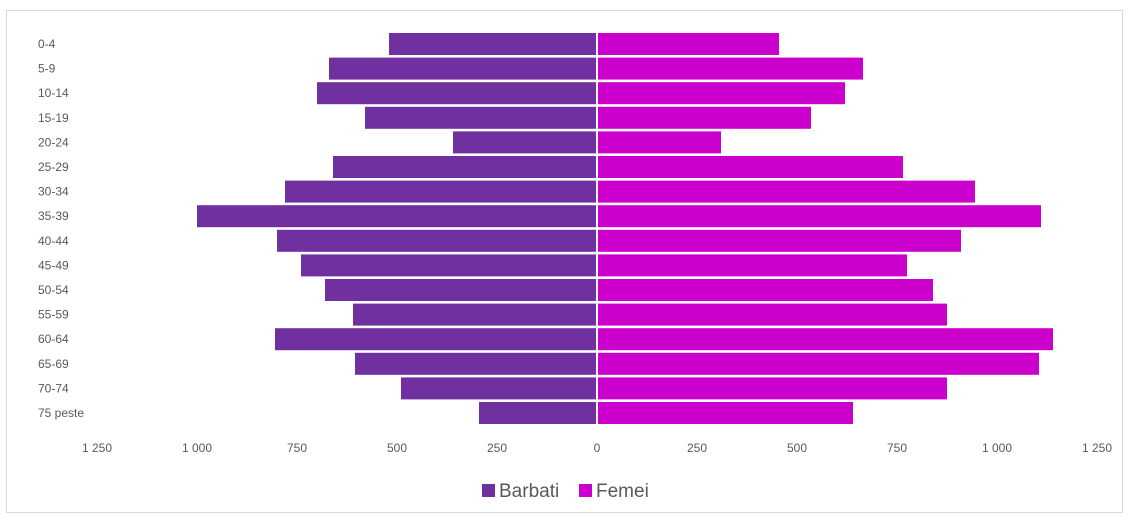 The height and width of the screenshot is (516, 1130). I want to click on category-label: 55-59, so click(53, 315).